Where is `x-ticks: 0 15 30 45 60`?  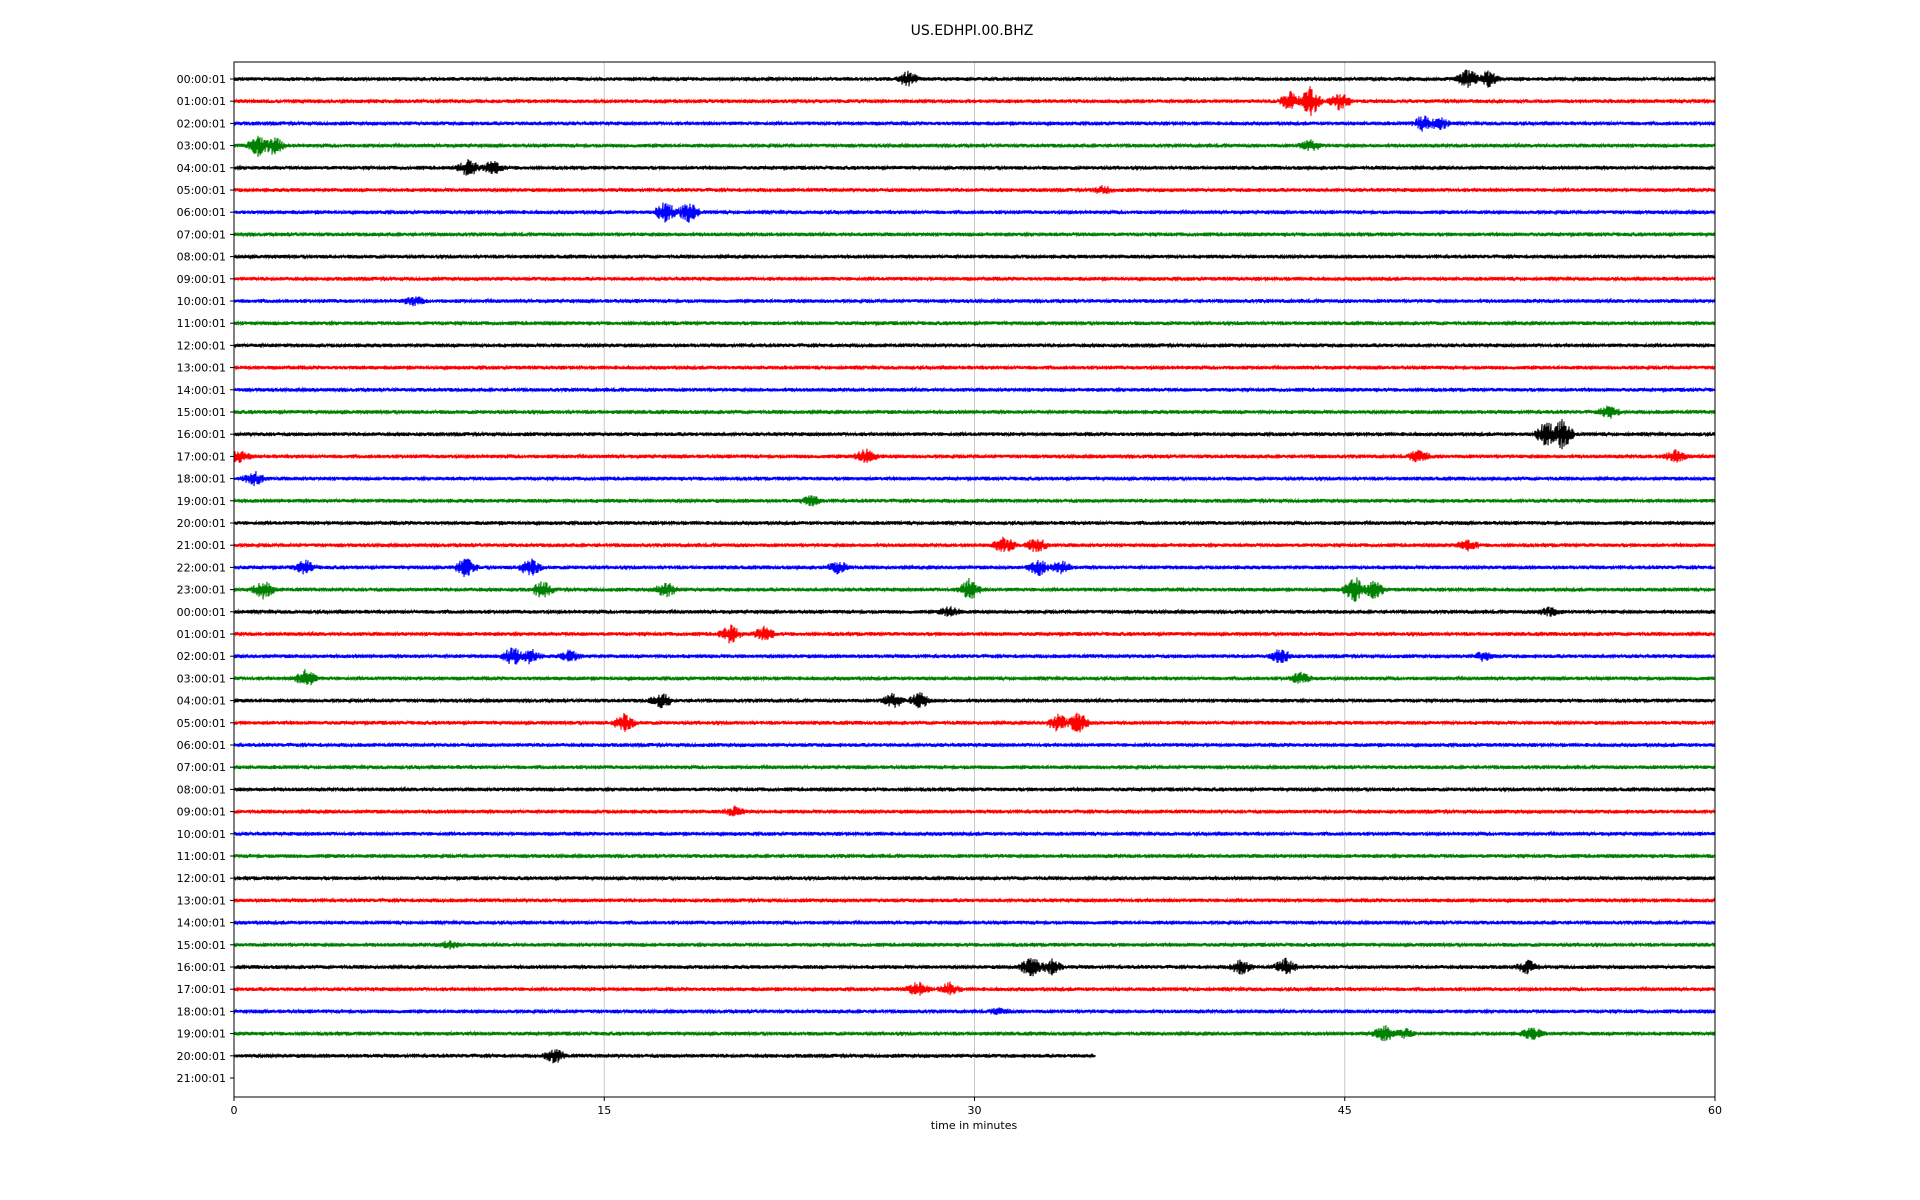
x-ticks: 0 15 30 45 60 is located at coordinates (976, 1107).